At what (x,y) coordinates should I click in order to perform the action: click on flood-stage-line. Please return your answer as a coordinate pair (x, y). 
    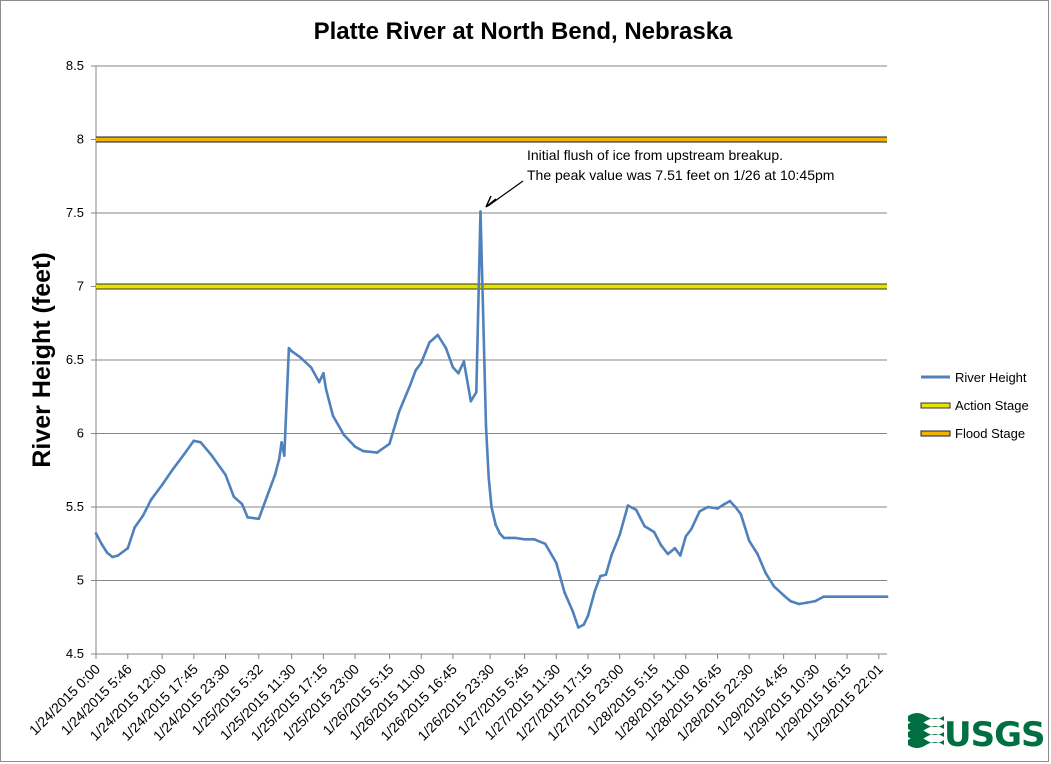
    Looking at the image, I should click on (491, 139).